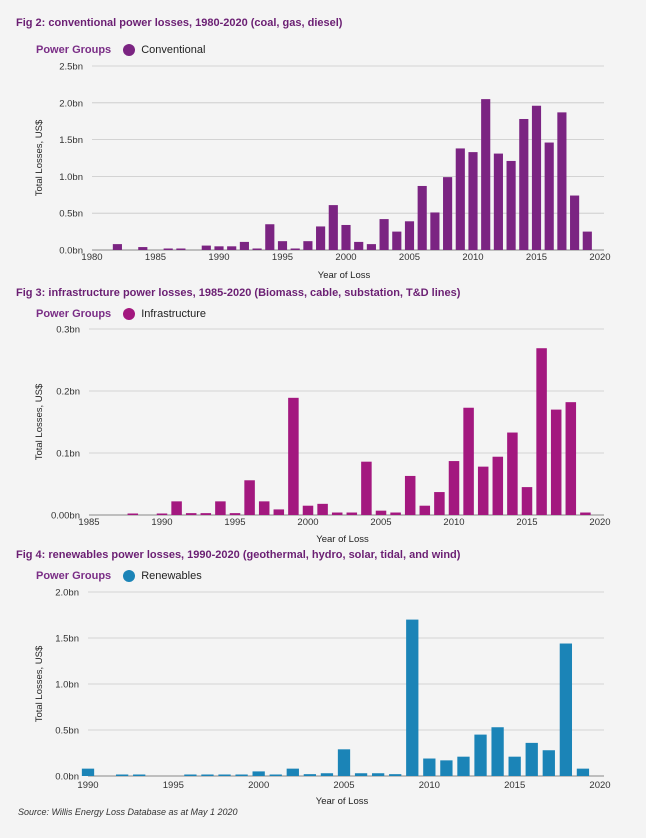  What do you see at coordinates (571, 458) in the screenshot?
I see `fig3-bar-2018` at bounding box center [571, 458].